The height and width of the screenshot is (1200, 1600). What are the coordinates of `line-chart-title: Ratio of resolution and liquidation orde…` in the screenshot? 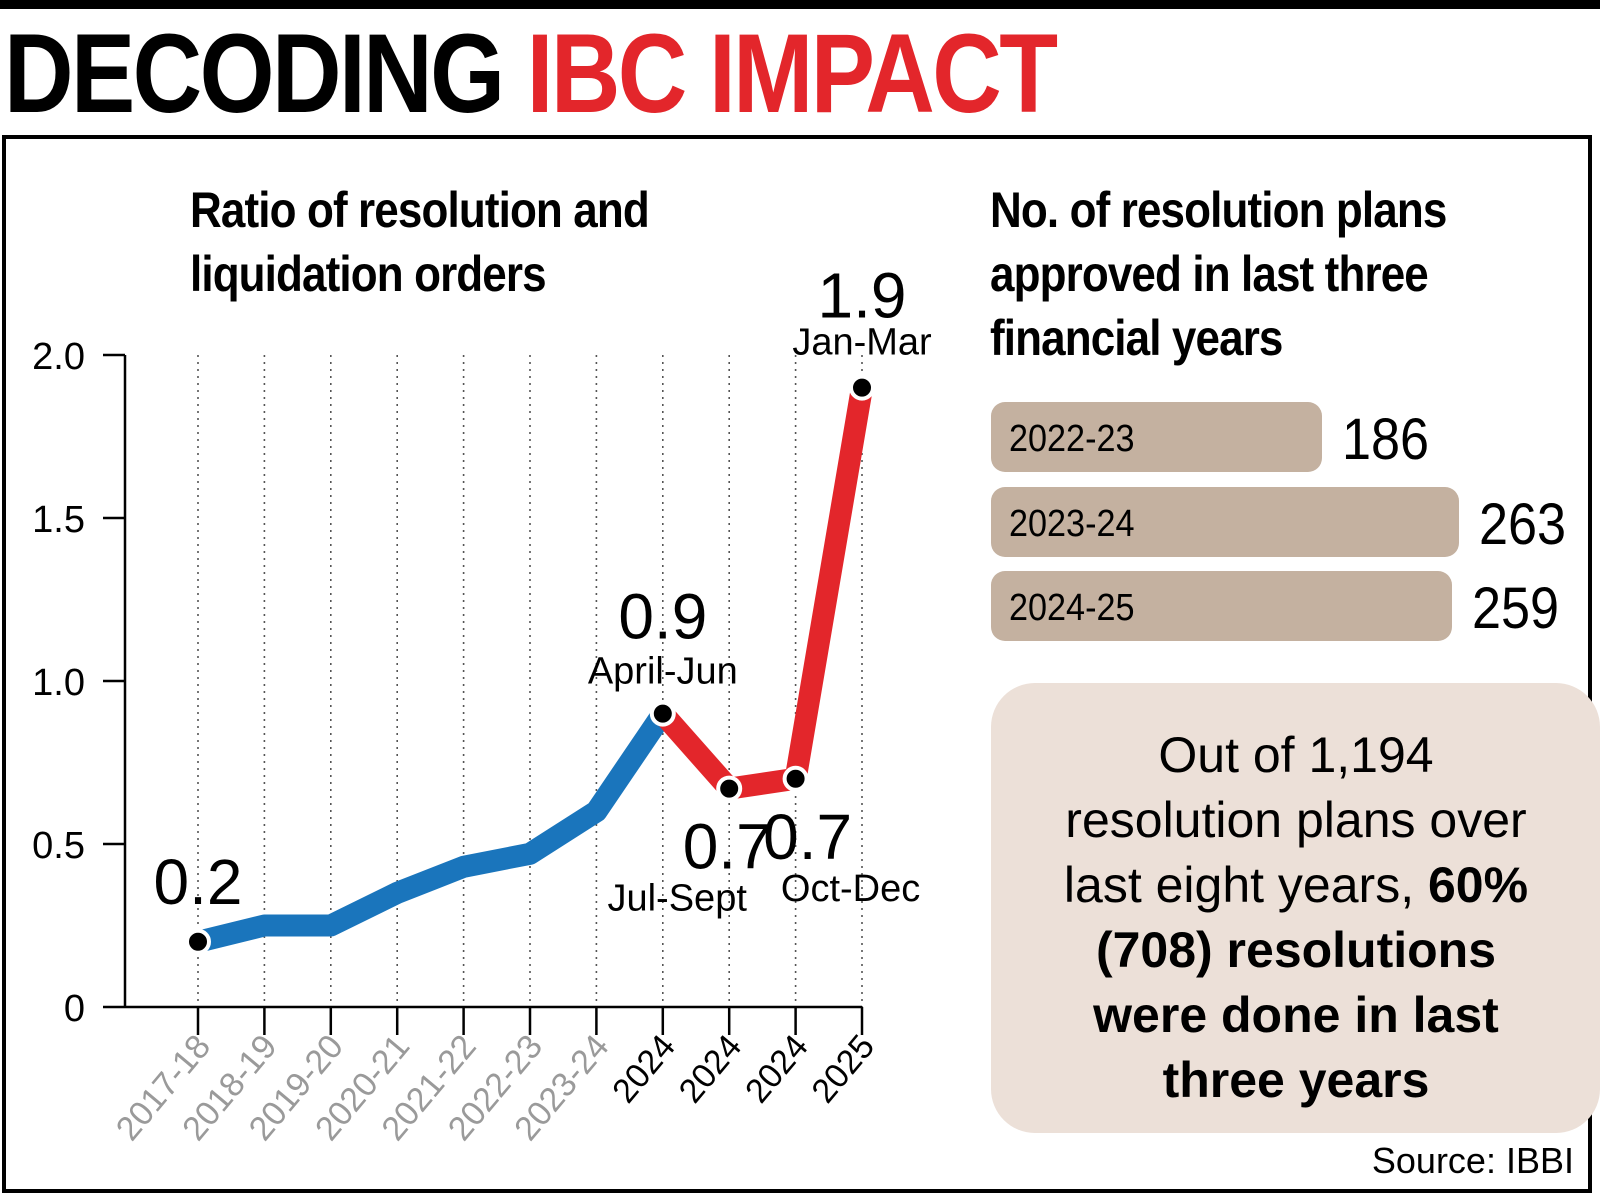 It's located at (420, 242).